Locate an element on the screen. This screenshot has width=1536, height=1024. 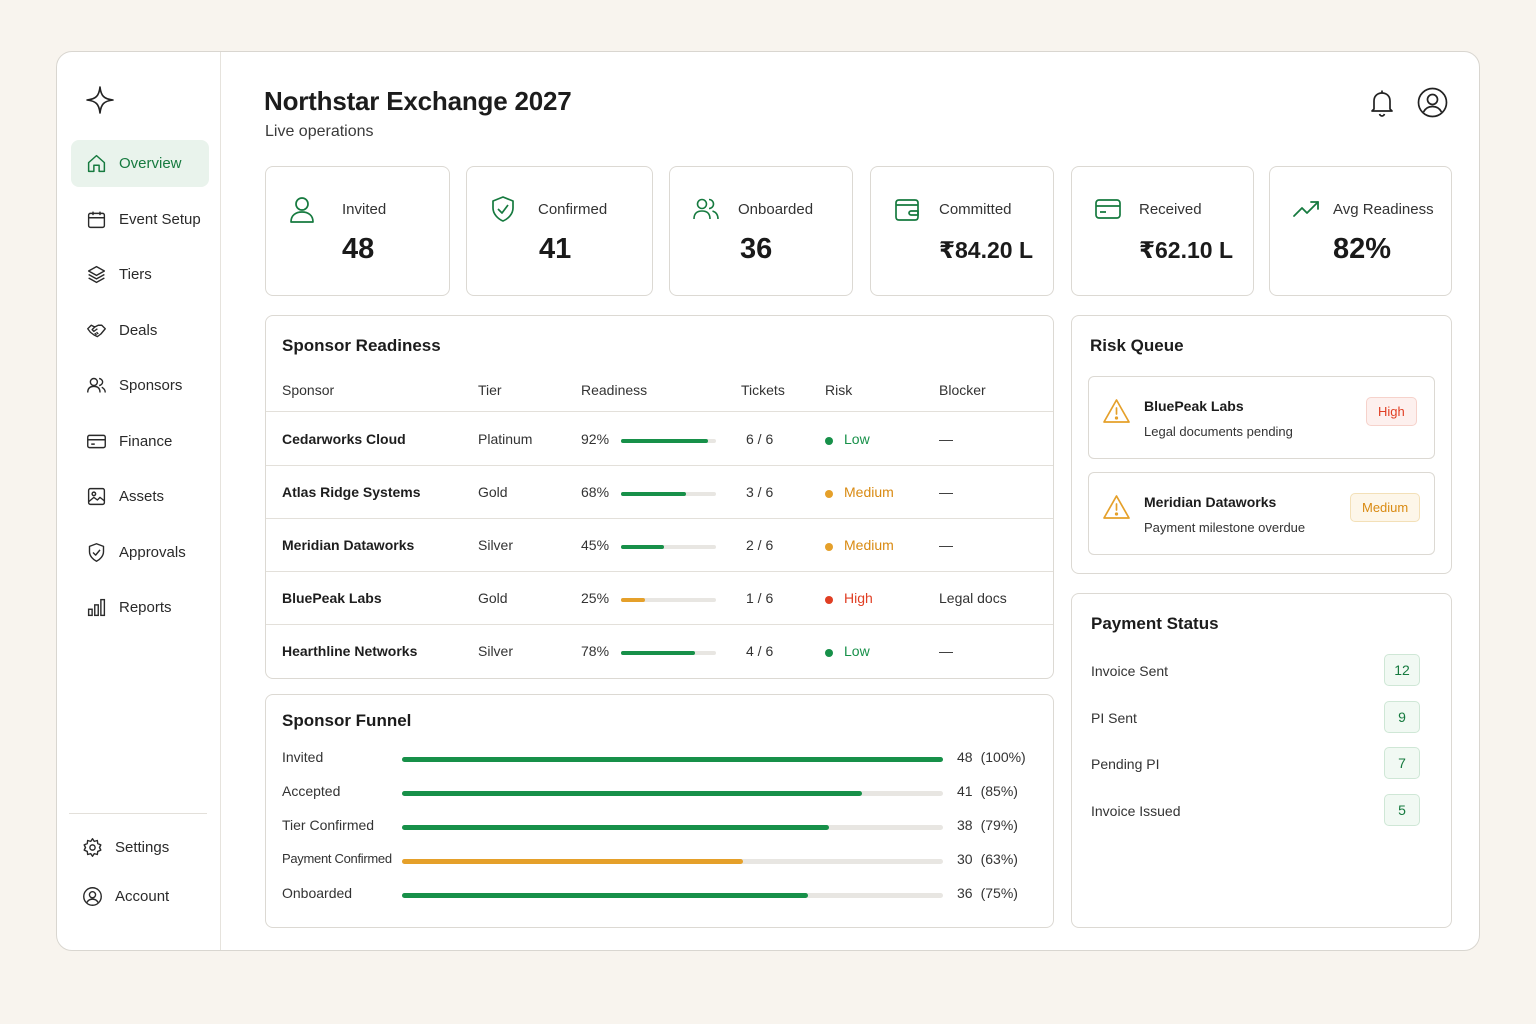
ticket-count: 2 / 6 is located at coordinates (760, 545).